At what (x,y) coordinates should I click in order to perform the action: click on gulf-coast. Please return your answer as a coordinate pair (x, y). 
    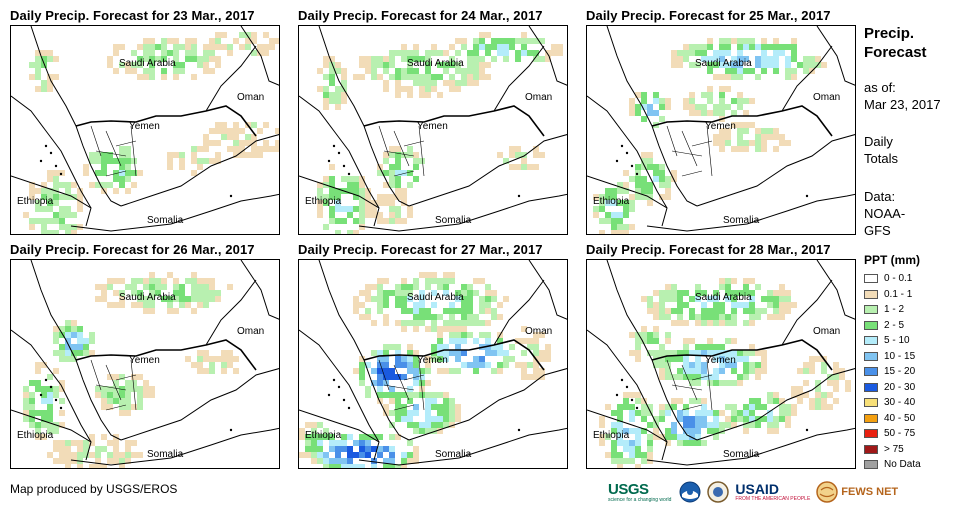
    Looking at the image, I should click on (259, 56).